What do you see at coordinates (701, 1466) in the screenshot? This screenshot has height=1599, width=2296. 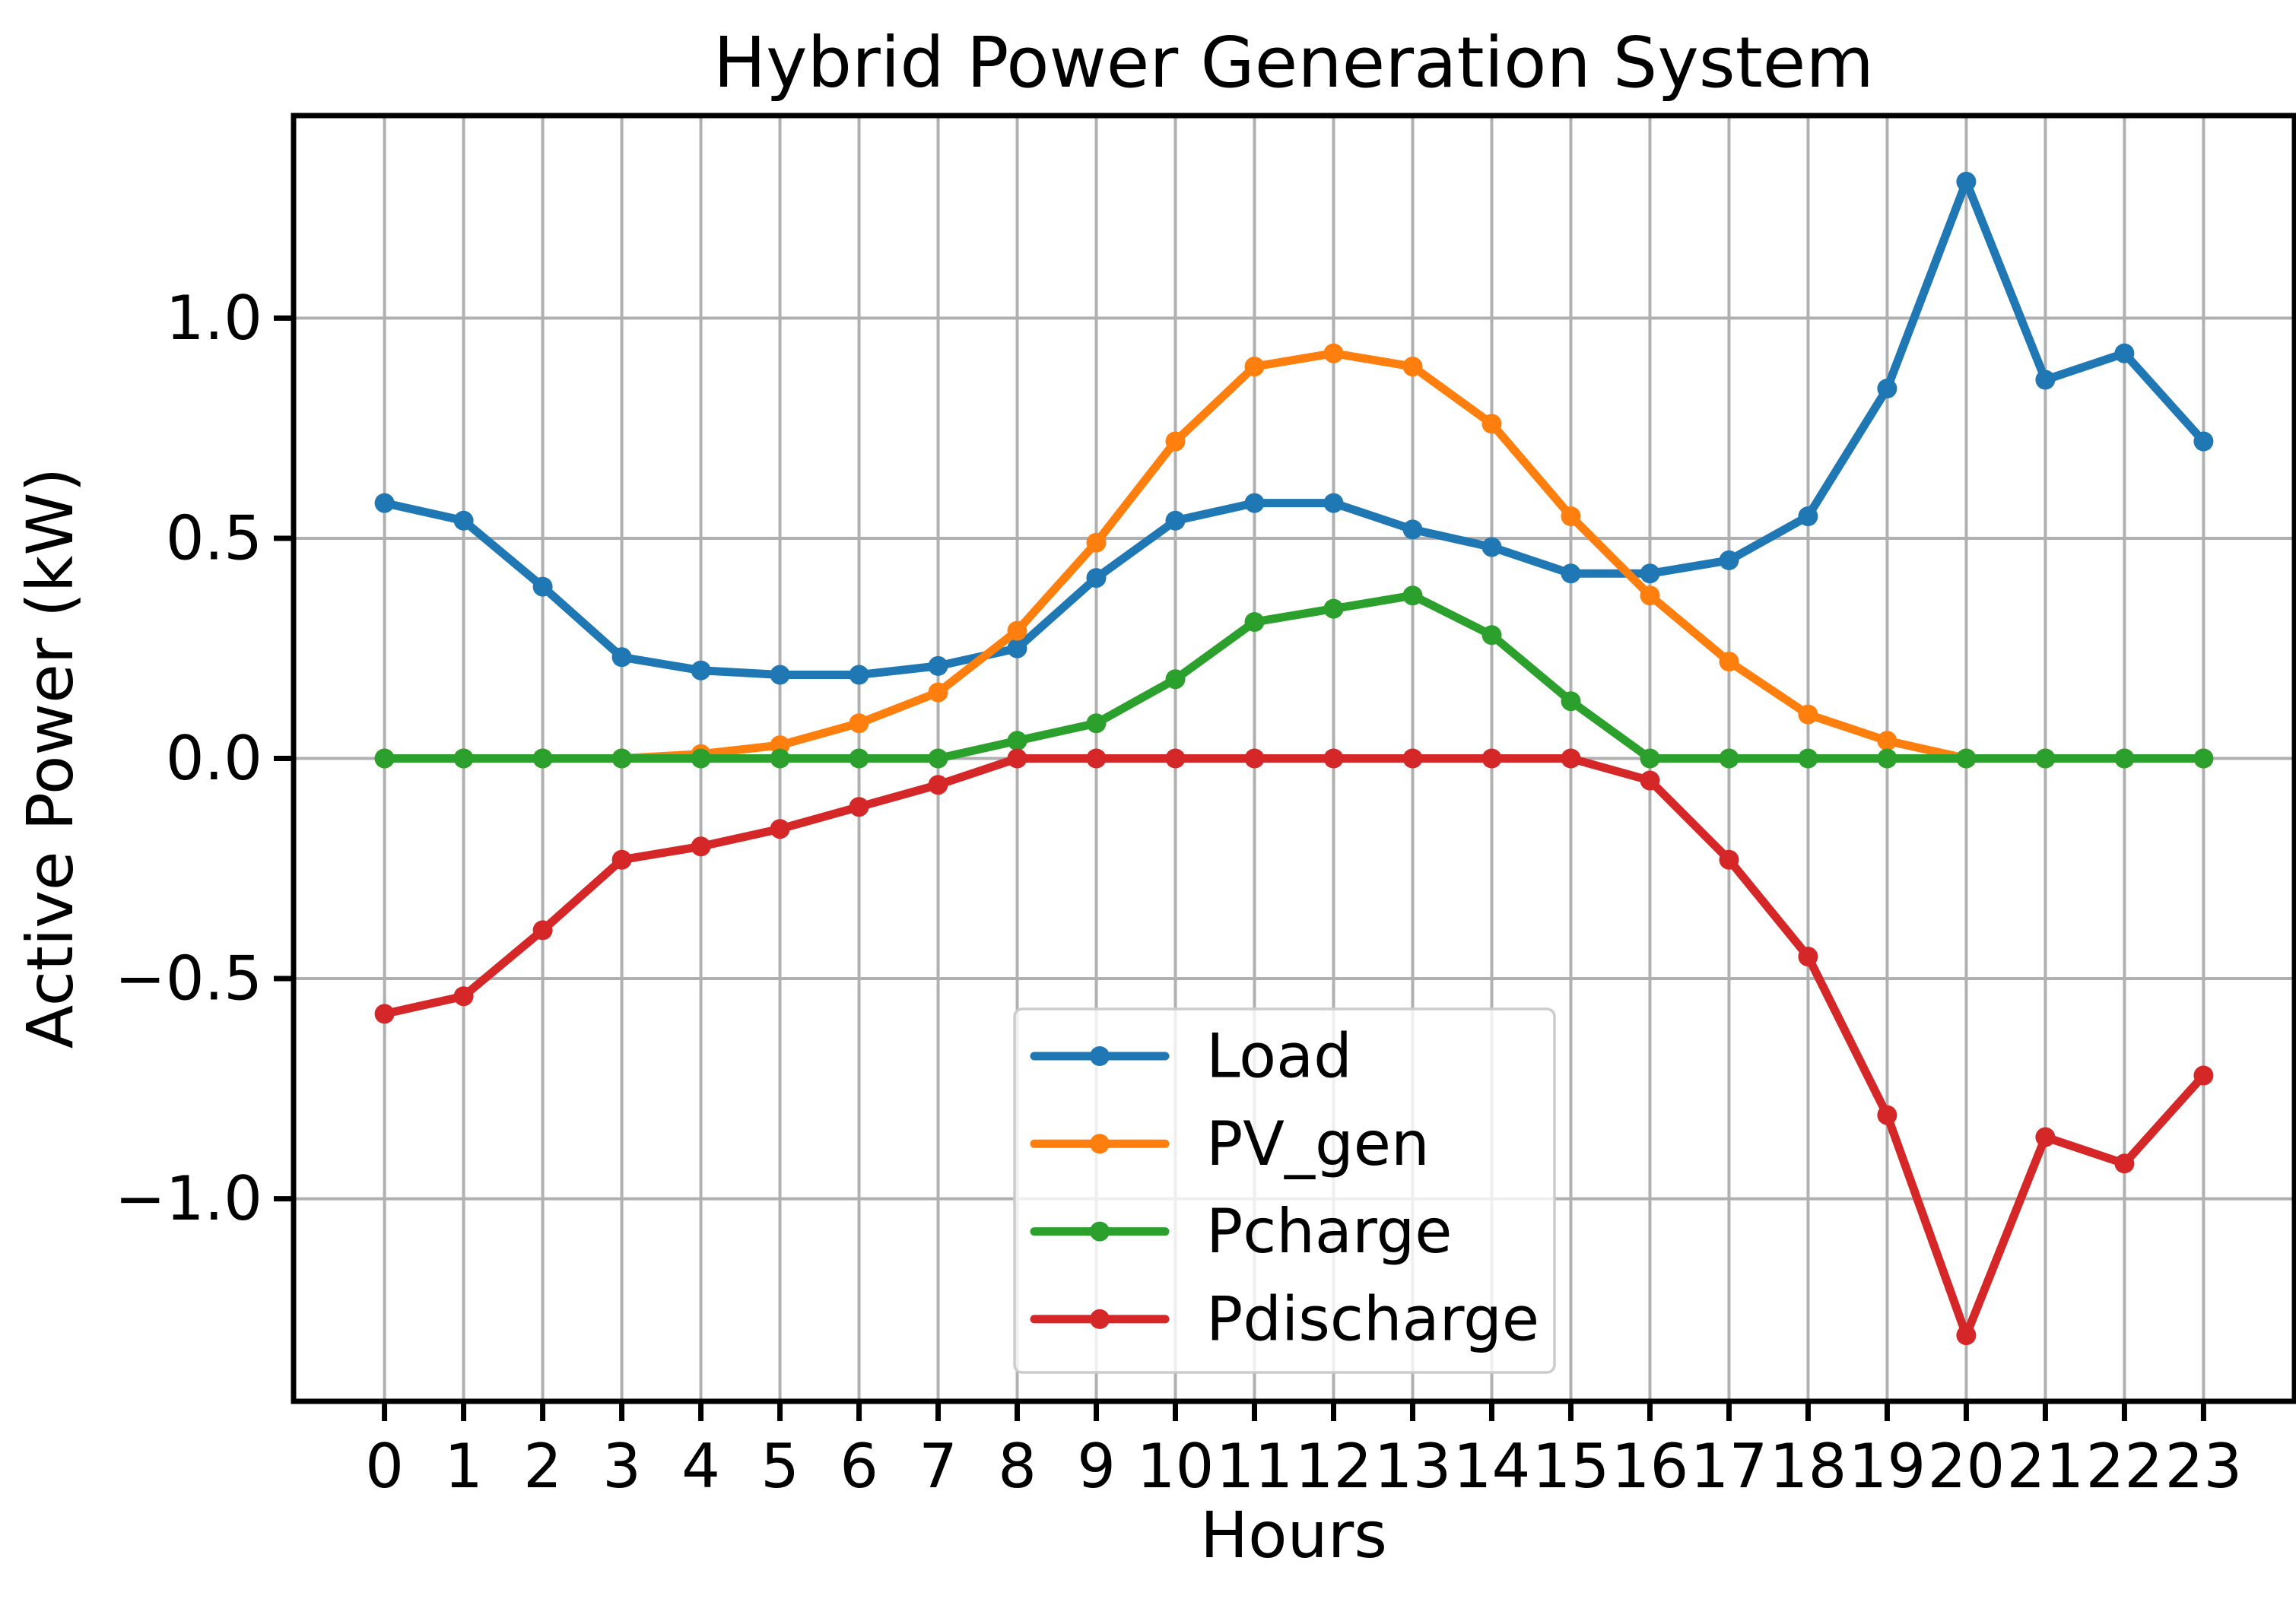 I see `x-tick-label: 4` at bounding box center [701, 1466].